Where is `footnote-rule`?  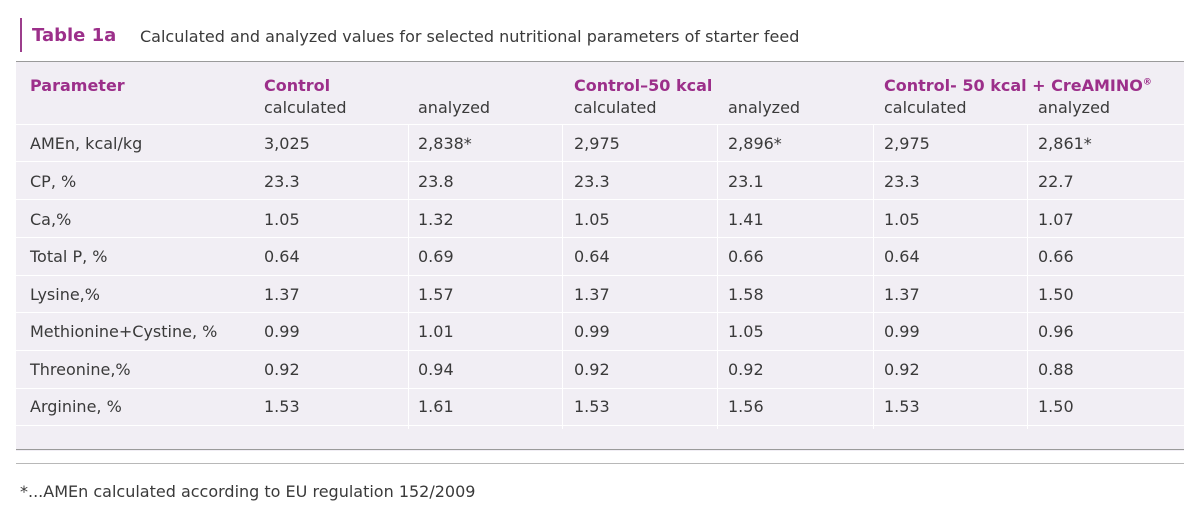
footnote-rule is located at coordinates (600, 463).